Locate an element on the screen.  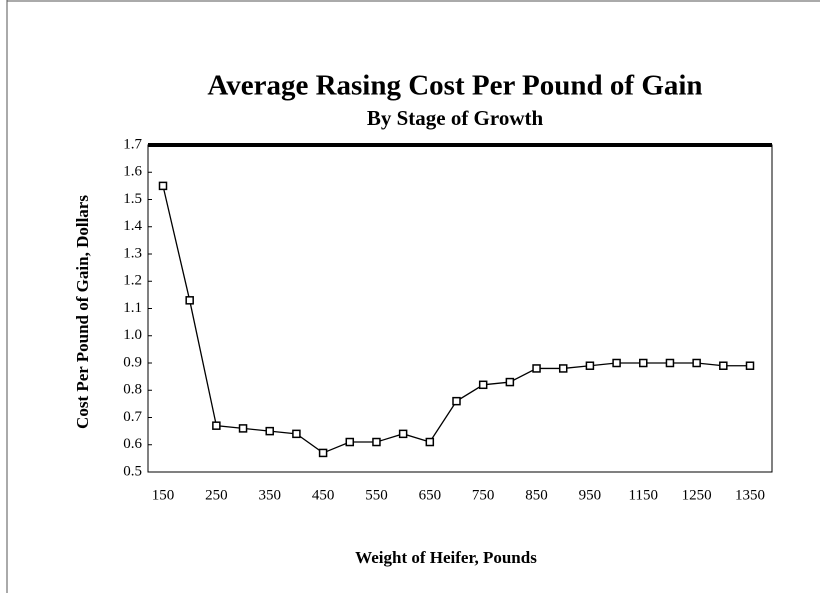
x-tick-label: 150 is located at coordinates (163, 495).